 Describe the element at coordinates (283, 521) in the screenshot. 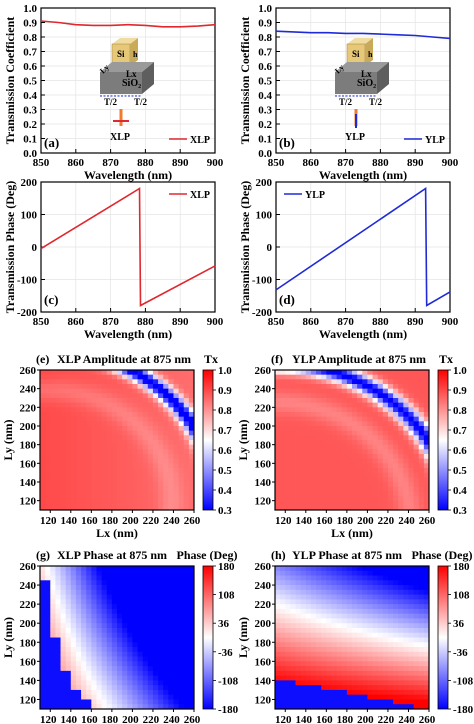

I see `x-tick-label: 120` at that location.